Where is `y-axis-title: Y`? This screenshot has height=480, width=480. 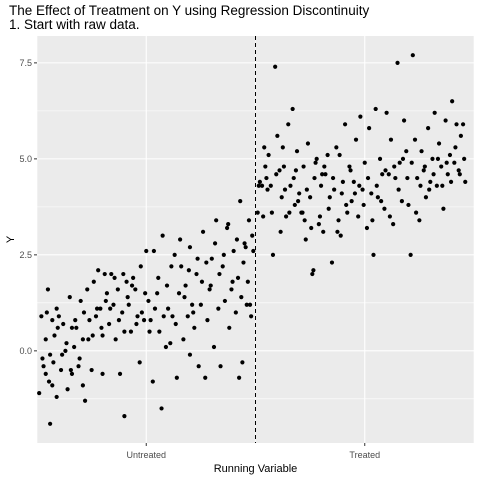 y-axis-title: Y is located at coordinates (11, 239).